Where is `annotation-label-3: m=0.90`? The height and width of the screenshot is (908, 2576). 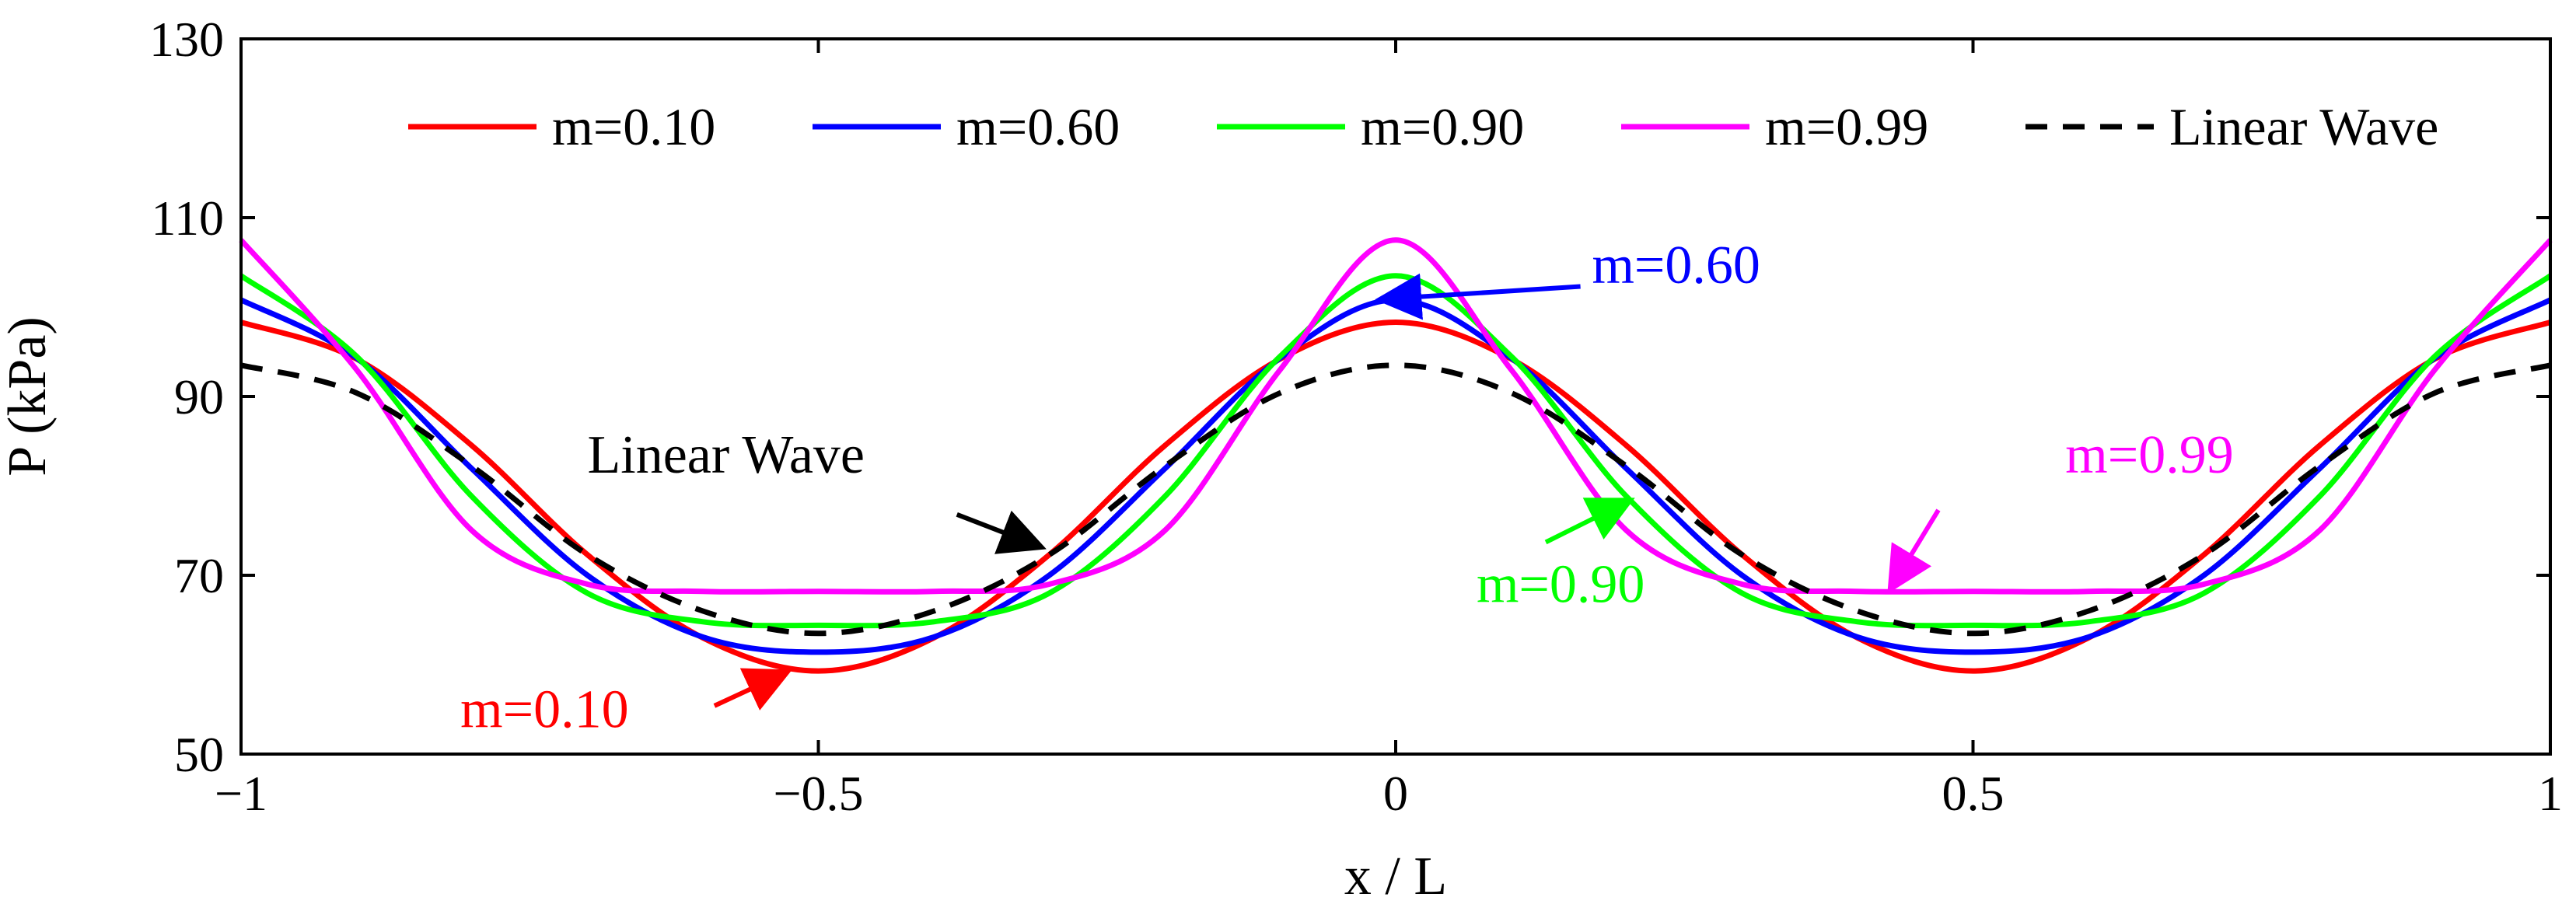 annotation-label-3: m=0.90 is located at coordinates (1561, 585).